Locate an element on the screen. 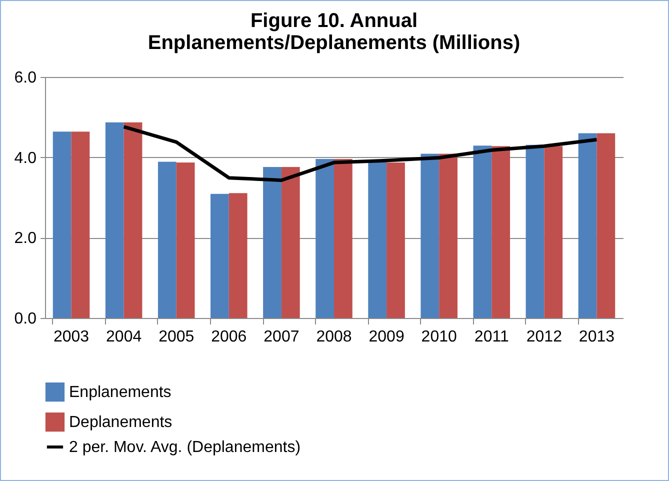 This screenshot has height=481, width=669. text: Enplanements/Deplanements (Millions) is located at coordinates (334, 43).